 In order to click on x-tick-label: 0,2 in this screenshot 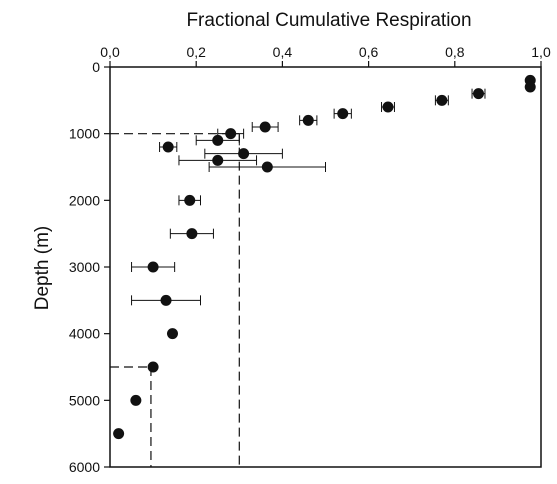, I will do `click(196, 52)`.